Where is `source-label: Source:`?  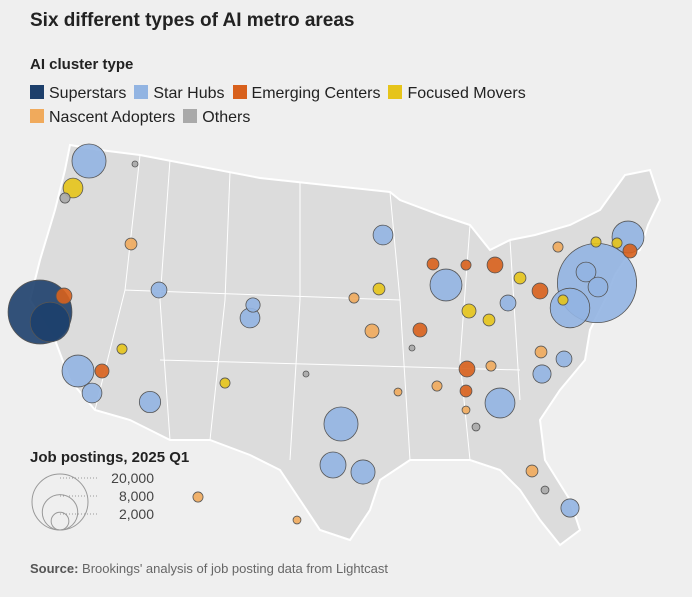 source-label: Source: is located at coordinates (54, 568).